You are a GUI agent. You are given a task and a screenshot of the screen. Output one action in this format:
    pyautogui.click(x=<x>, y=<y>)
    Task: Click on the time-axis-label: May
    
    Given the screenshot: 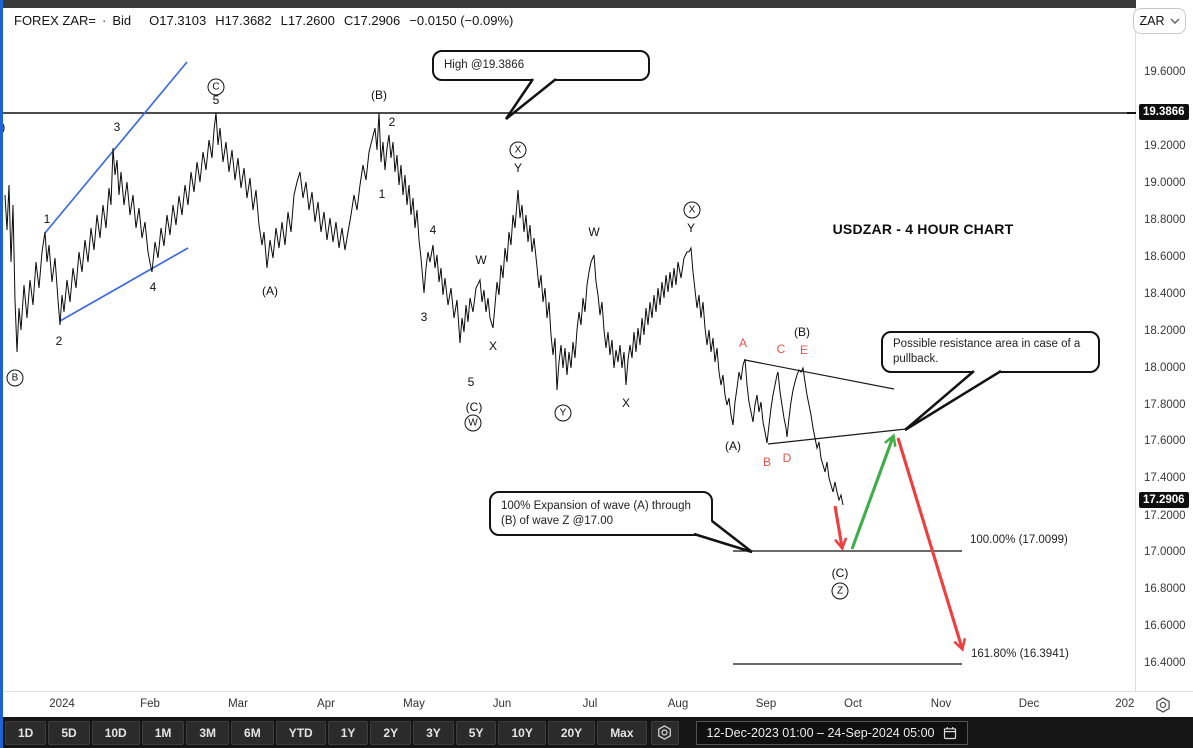 What is the action you would take?
    pyautogui.click(x=414, y=704)
    